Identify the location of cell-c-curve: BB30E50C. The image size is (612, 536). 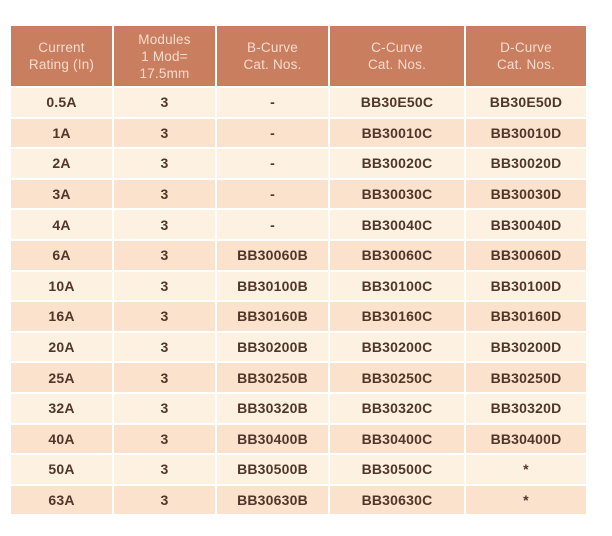
(397, 102).